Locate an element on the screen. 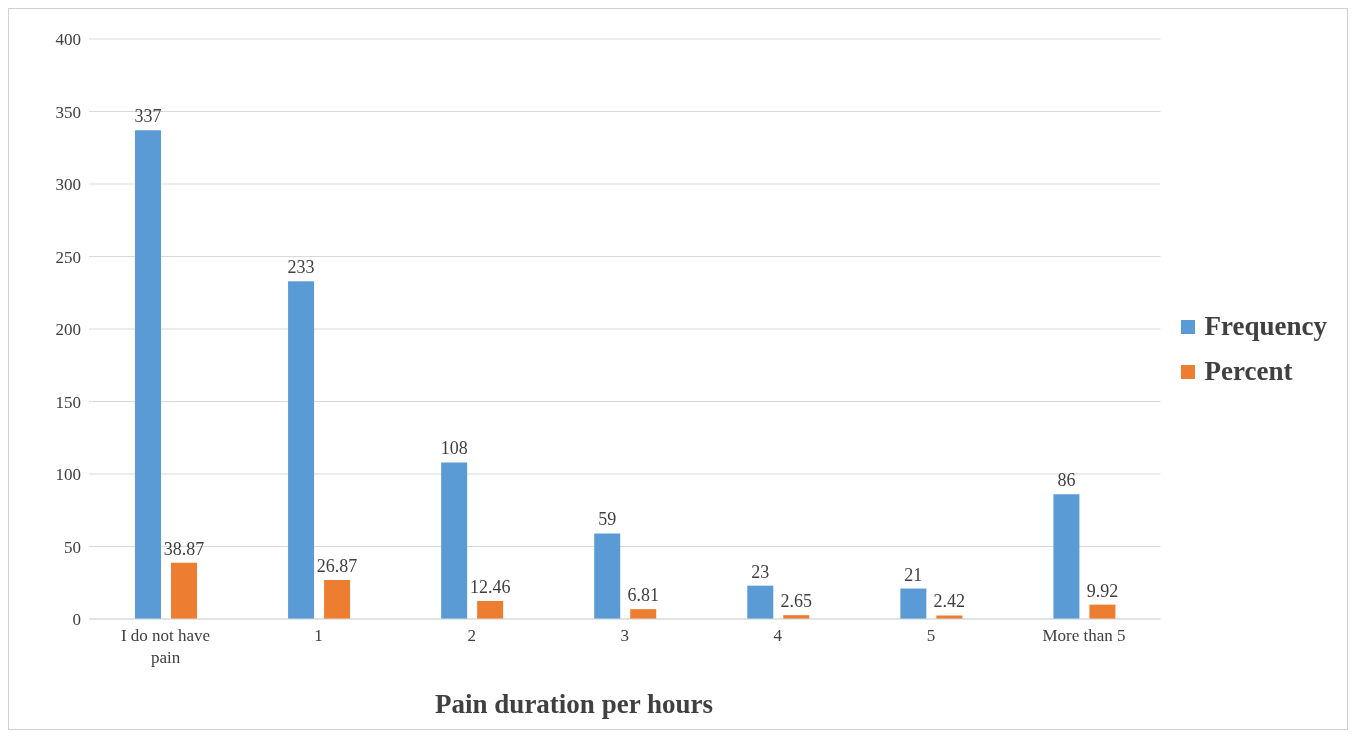 This screenshot has width=1356, height=738. data-label: 9.92 is located at coordinates (1102, 590).